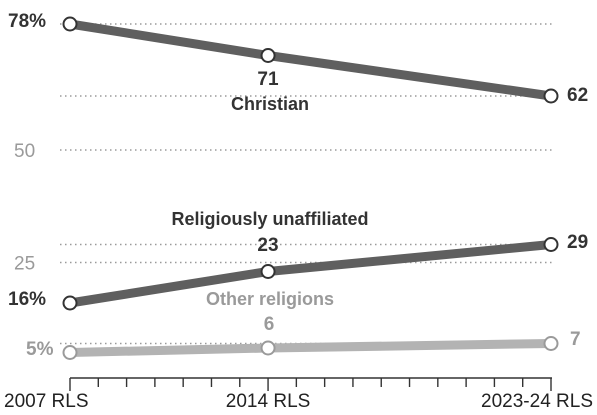 The height and width of the screenshot is (415, 597). What do you see at coordinates (40, 349) in the screenshot?
I see `data-label: 5%` at bounding box center [40, 349].